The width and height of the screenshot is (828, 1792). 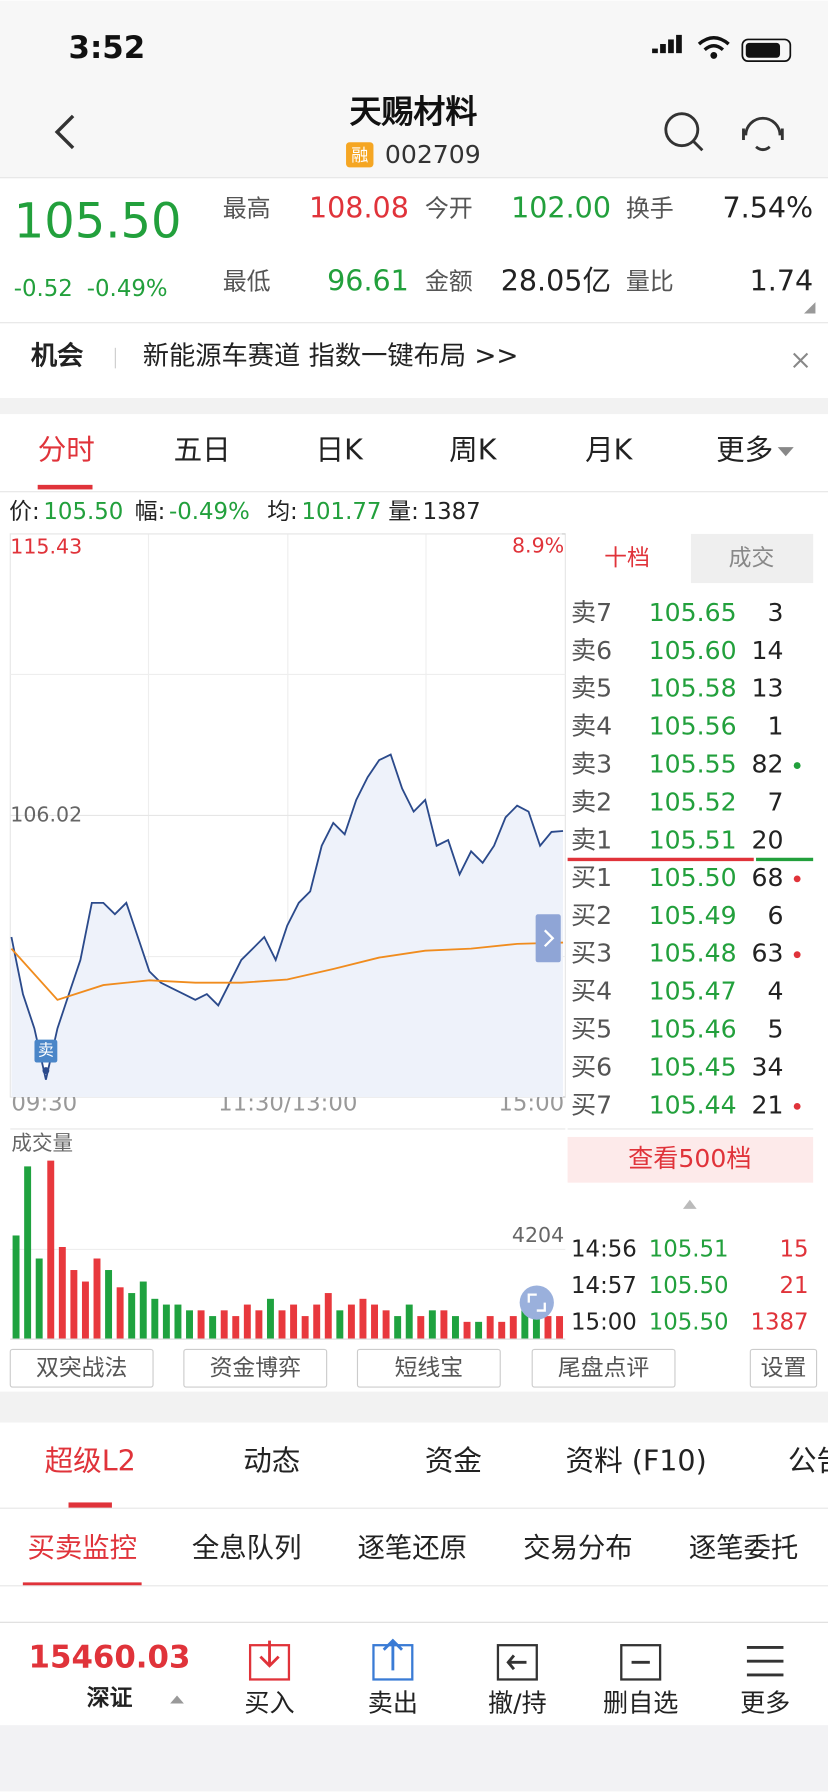 I want to click on action-label: 卖出, so click(x=393, y=1703).